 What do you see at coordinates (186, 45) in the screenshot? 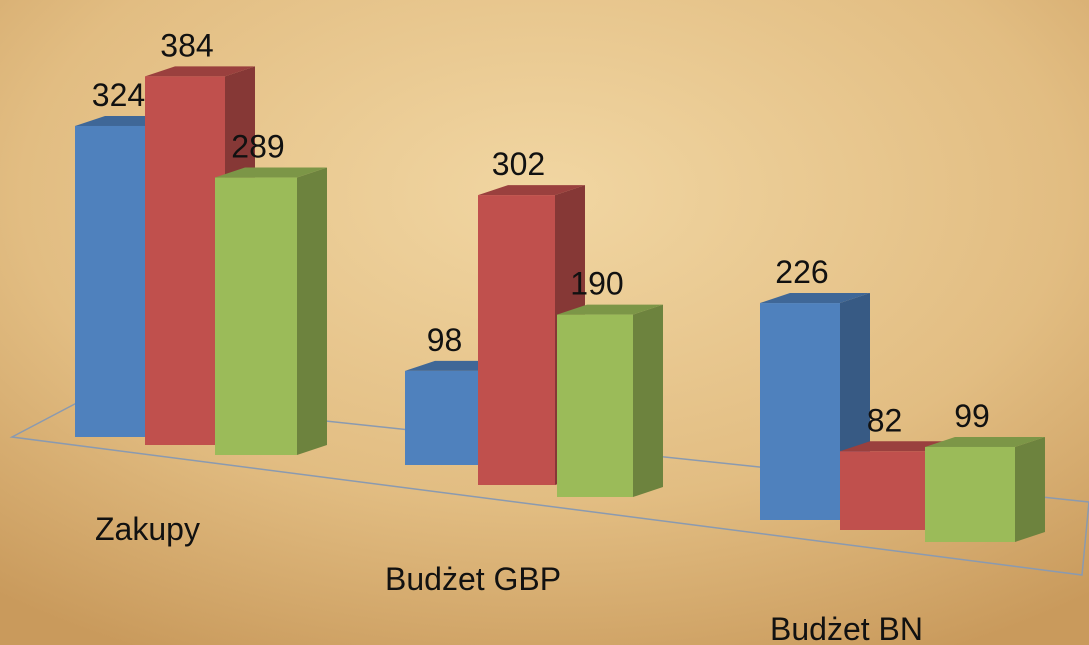
I see `data-label: 384` at bounding box center [186, 45].